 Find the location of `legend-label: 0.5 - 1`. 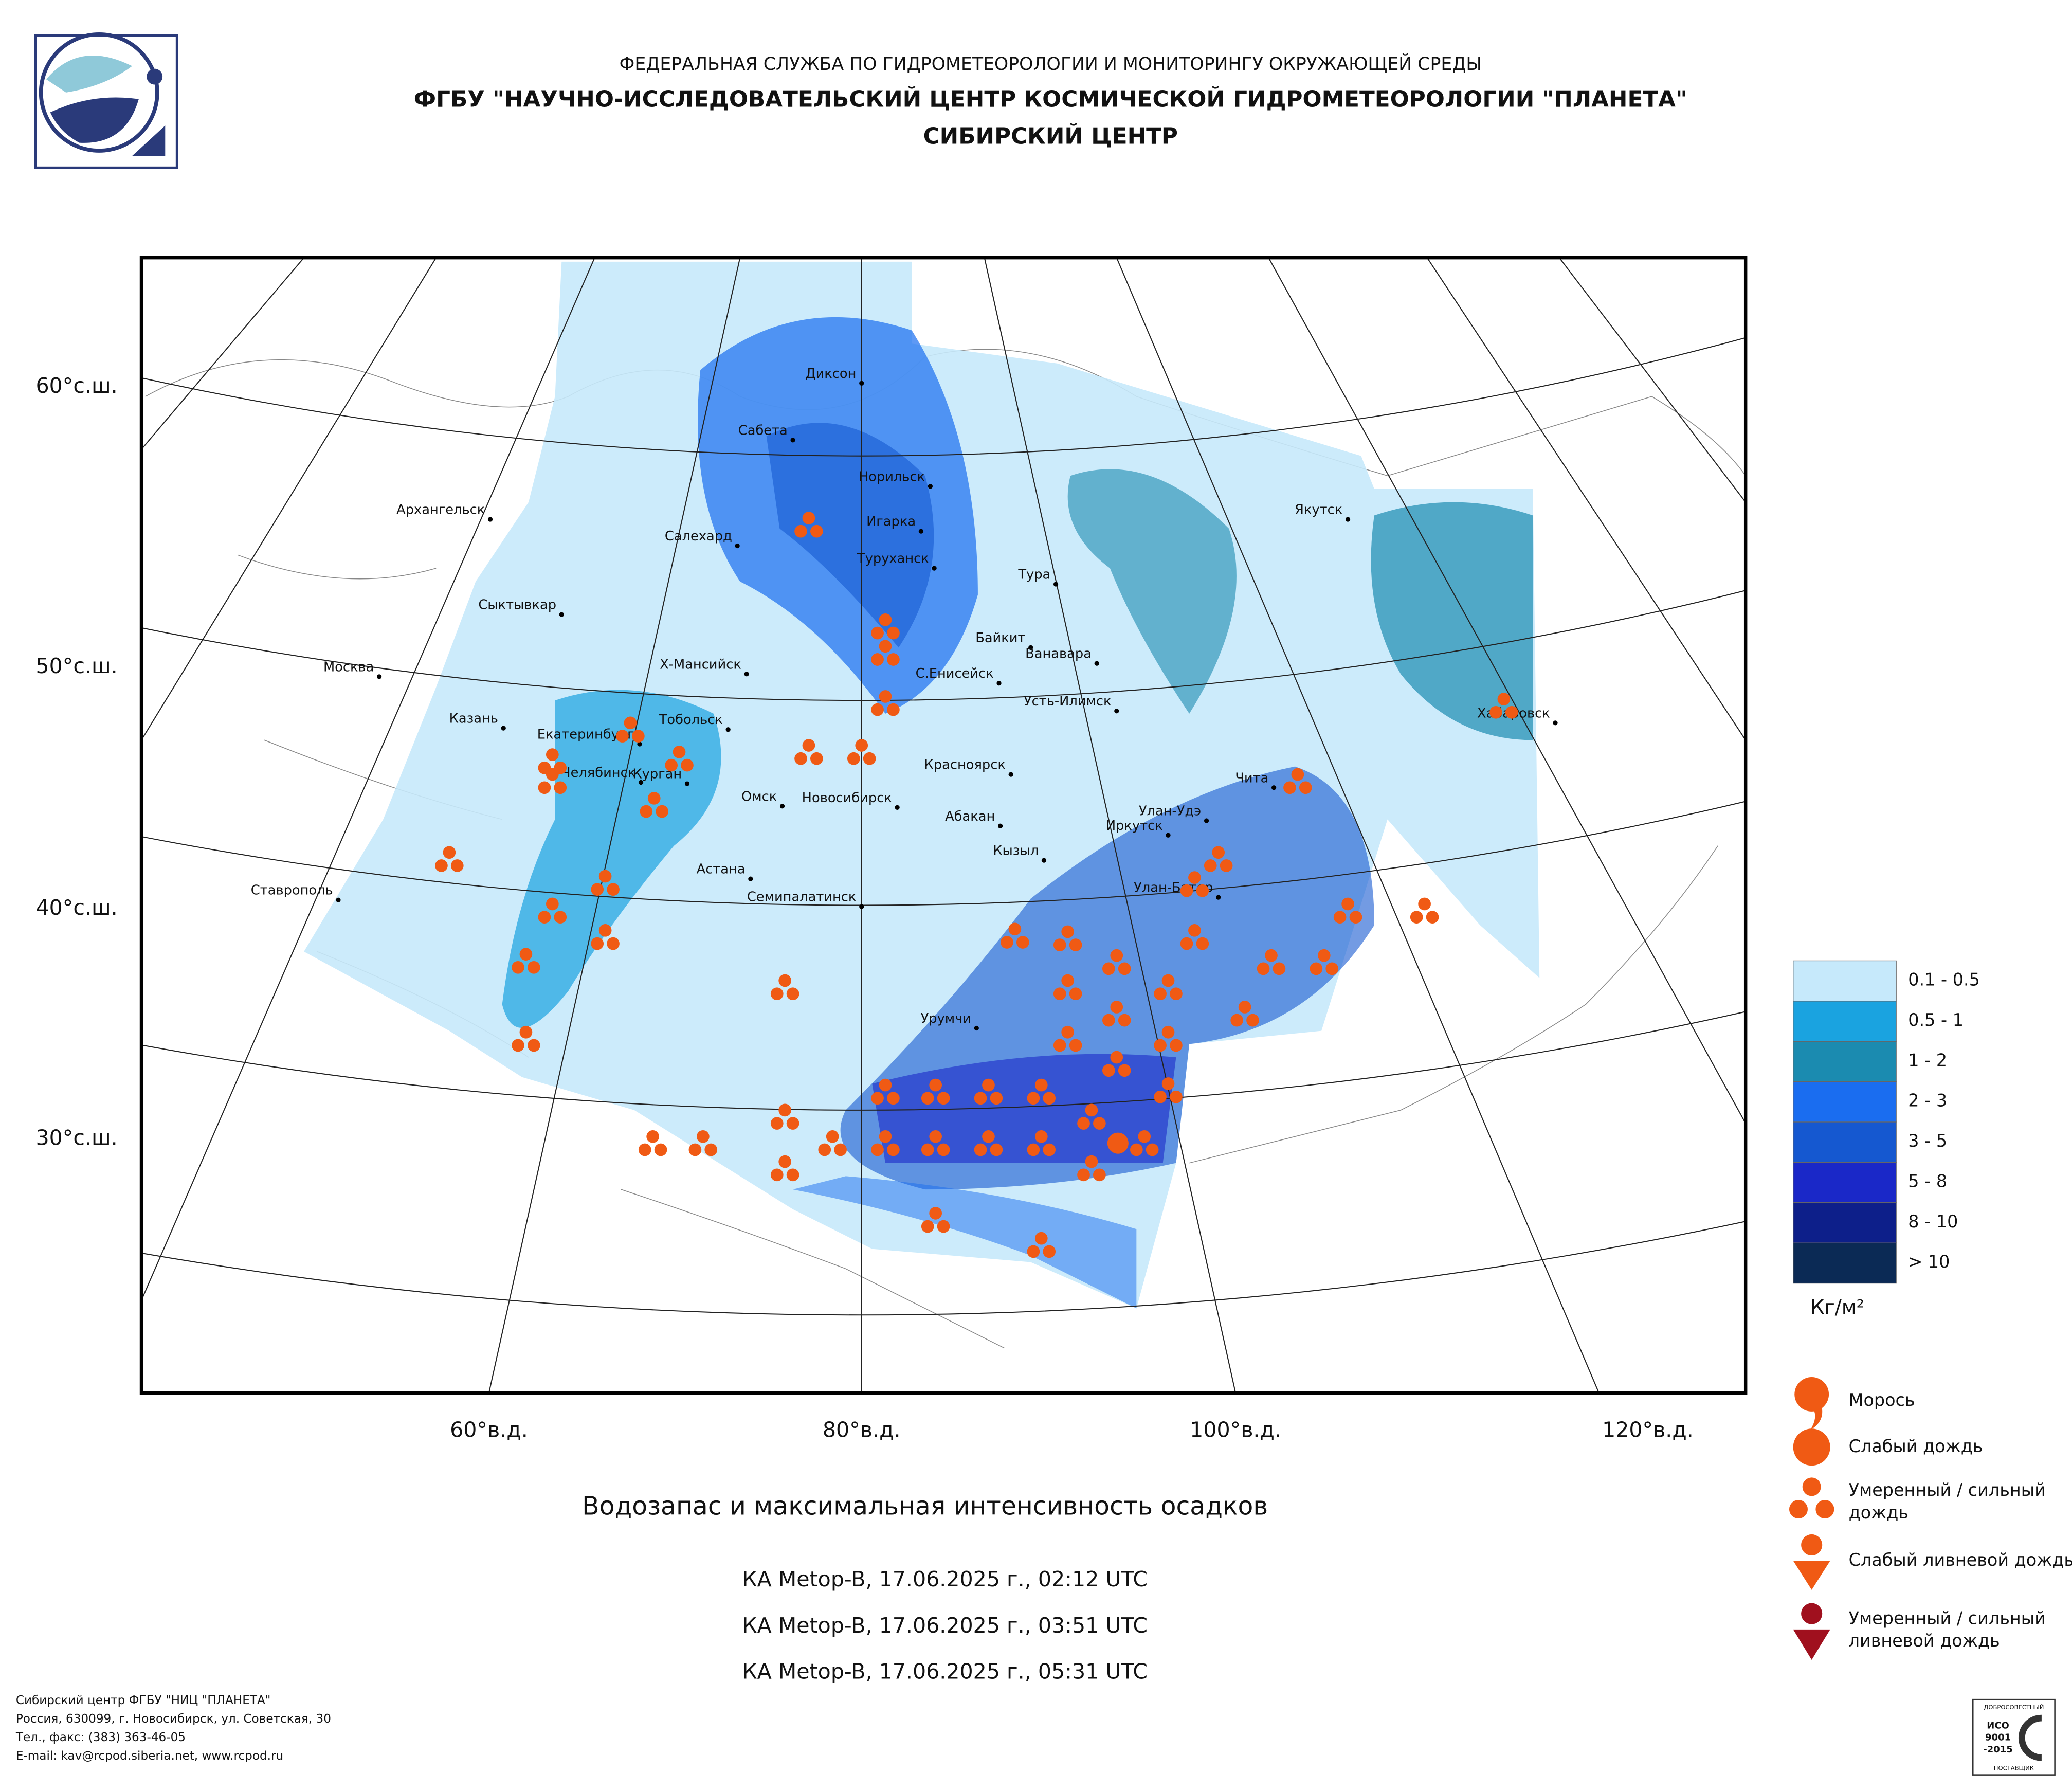

legend-label: 0.5 - 1 is located at coordinates (1936, 1020).